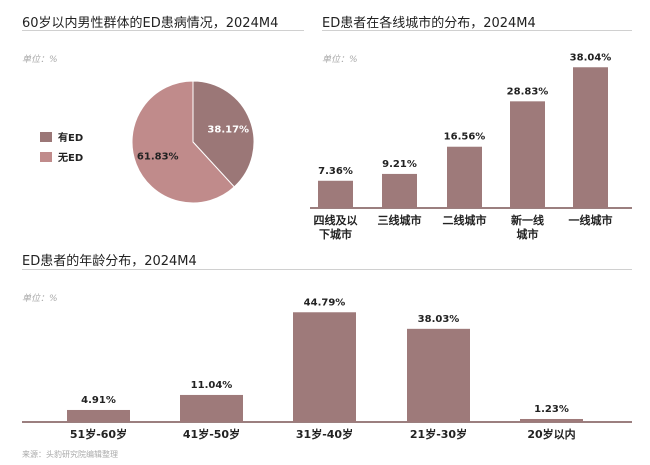  What do you see at coordinates (591, 220) in the screenshot?
I see `city-chart-category-label: 一线城市` at bounding box center [591, 220].